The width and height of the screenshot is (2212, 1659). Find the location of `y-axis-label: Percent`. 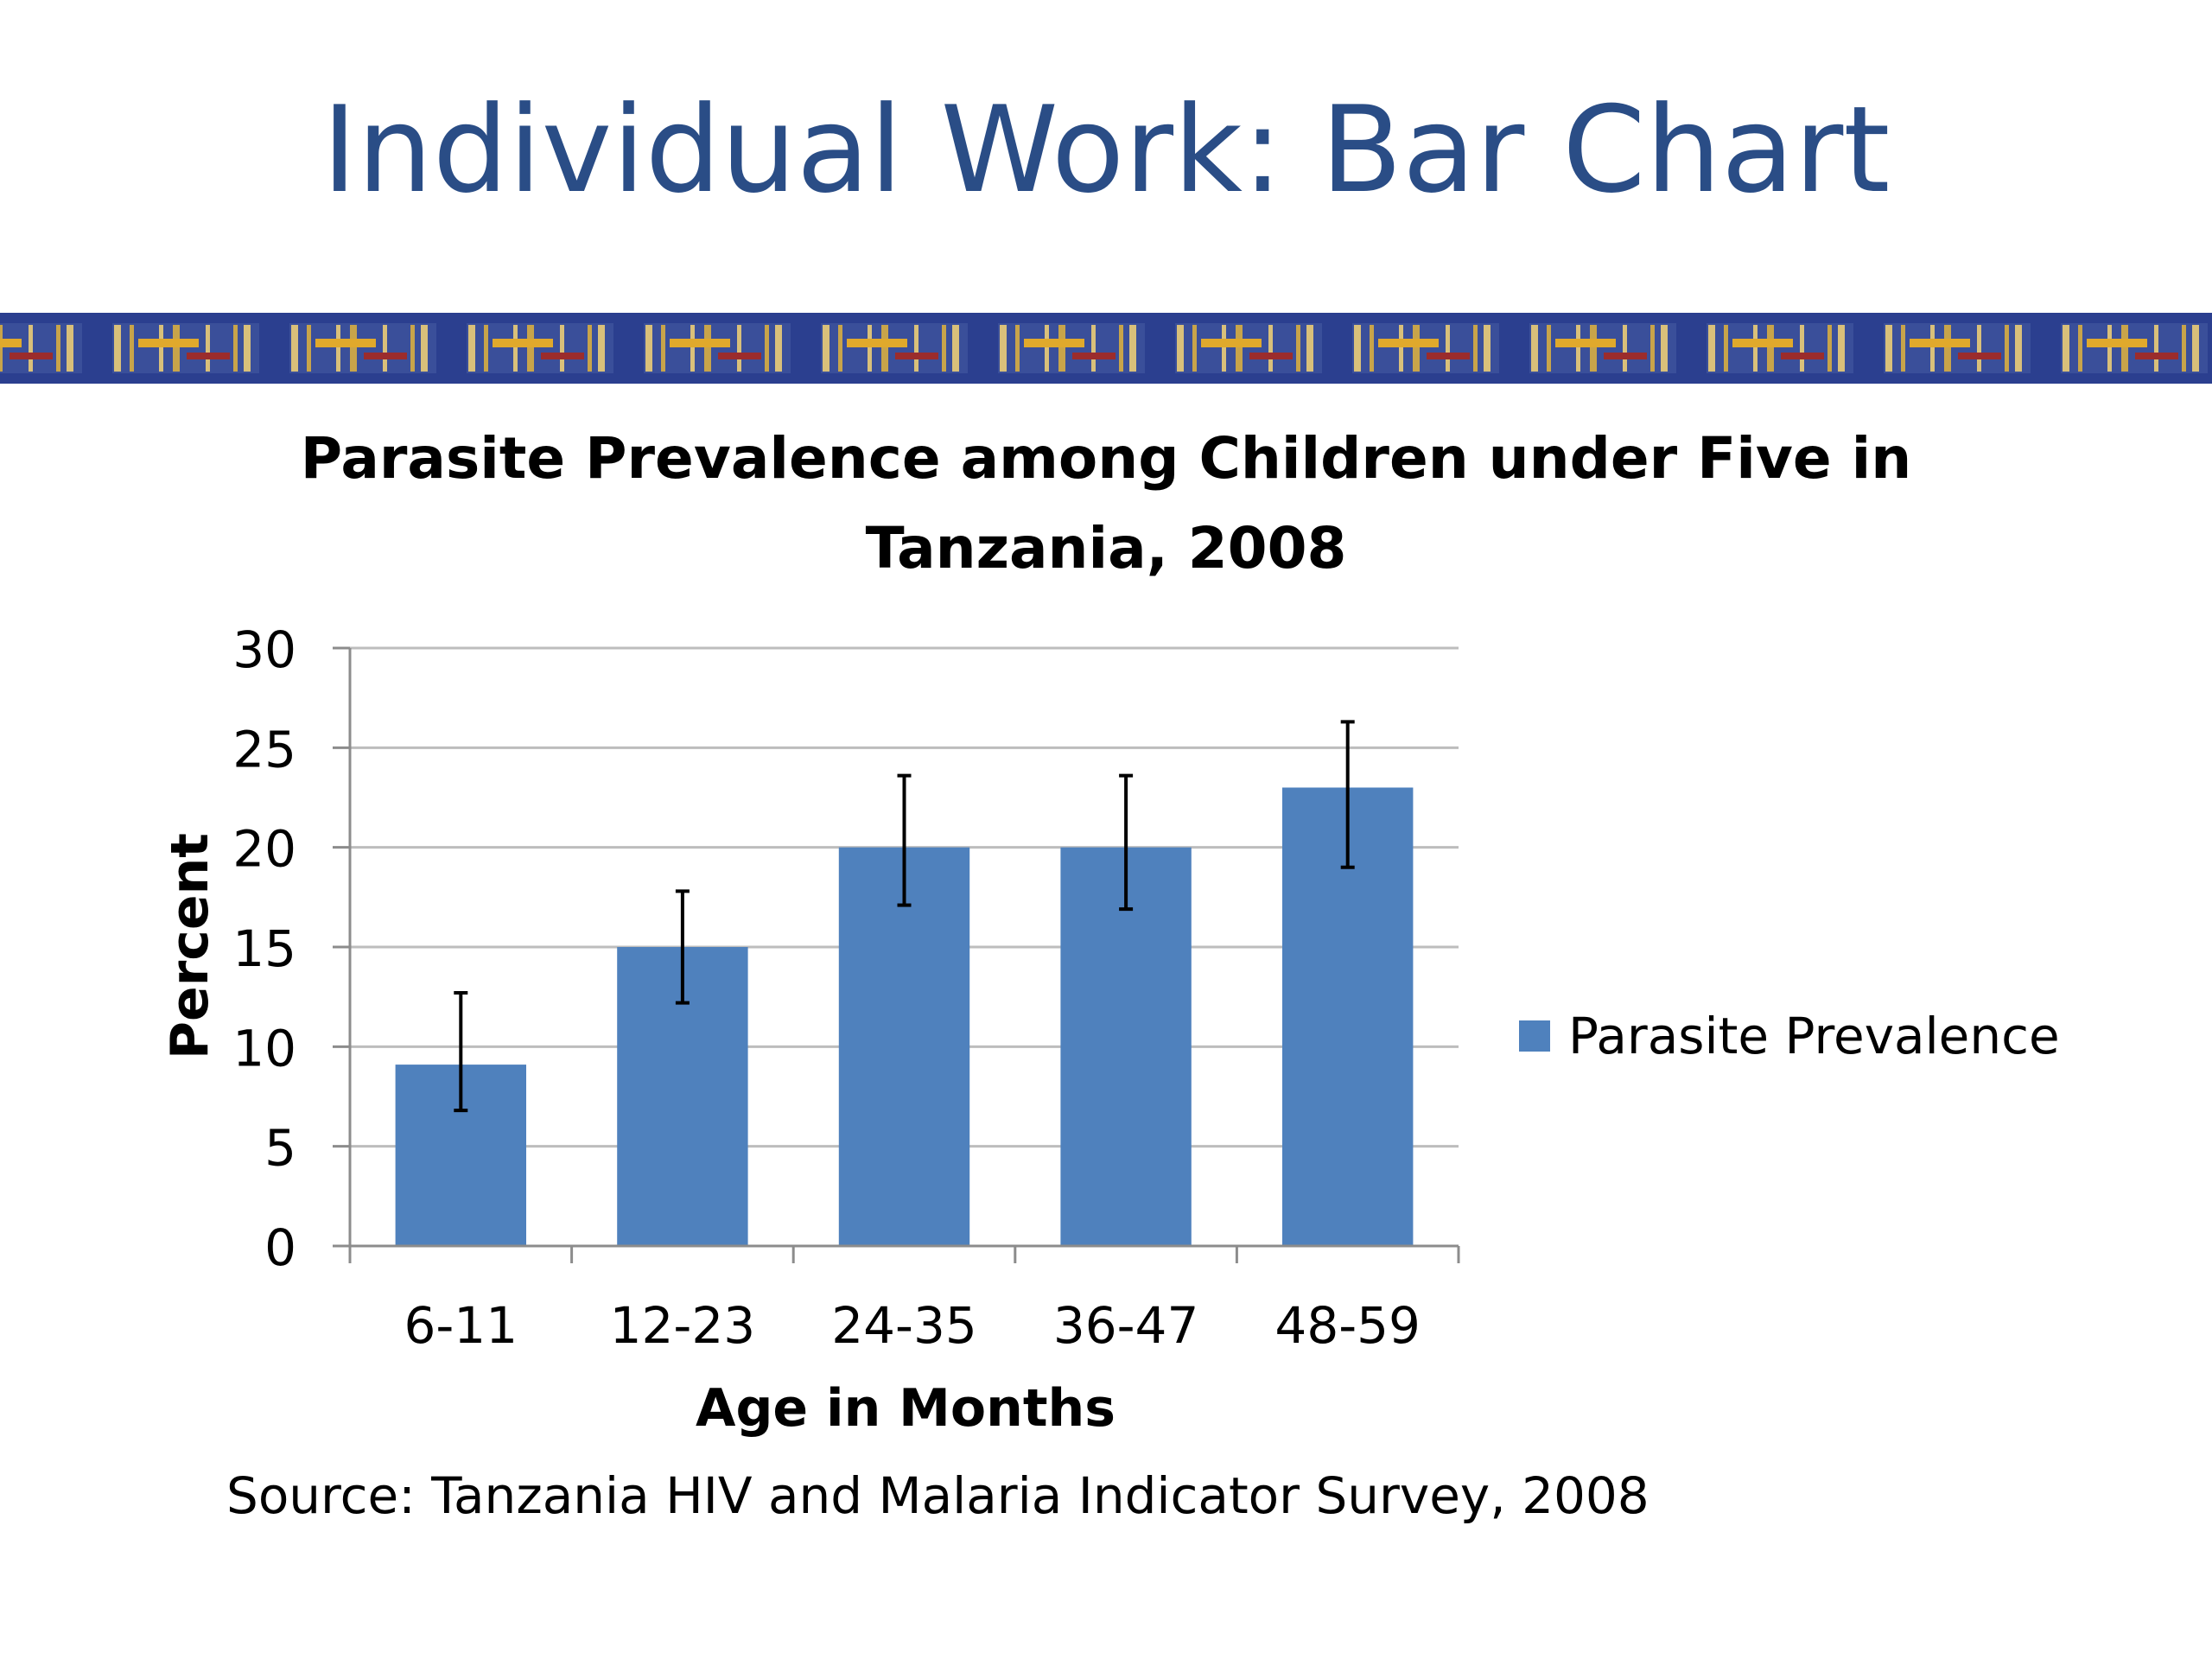

y-axis-label: Percent is located at coordinates (190, 946).